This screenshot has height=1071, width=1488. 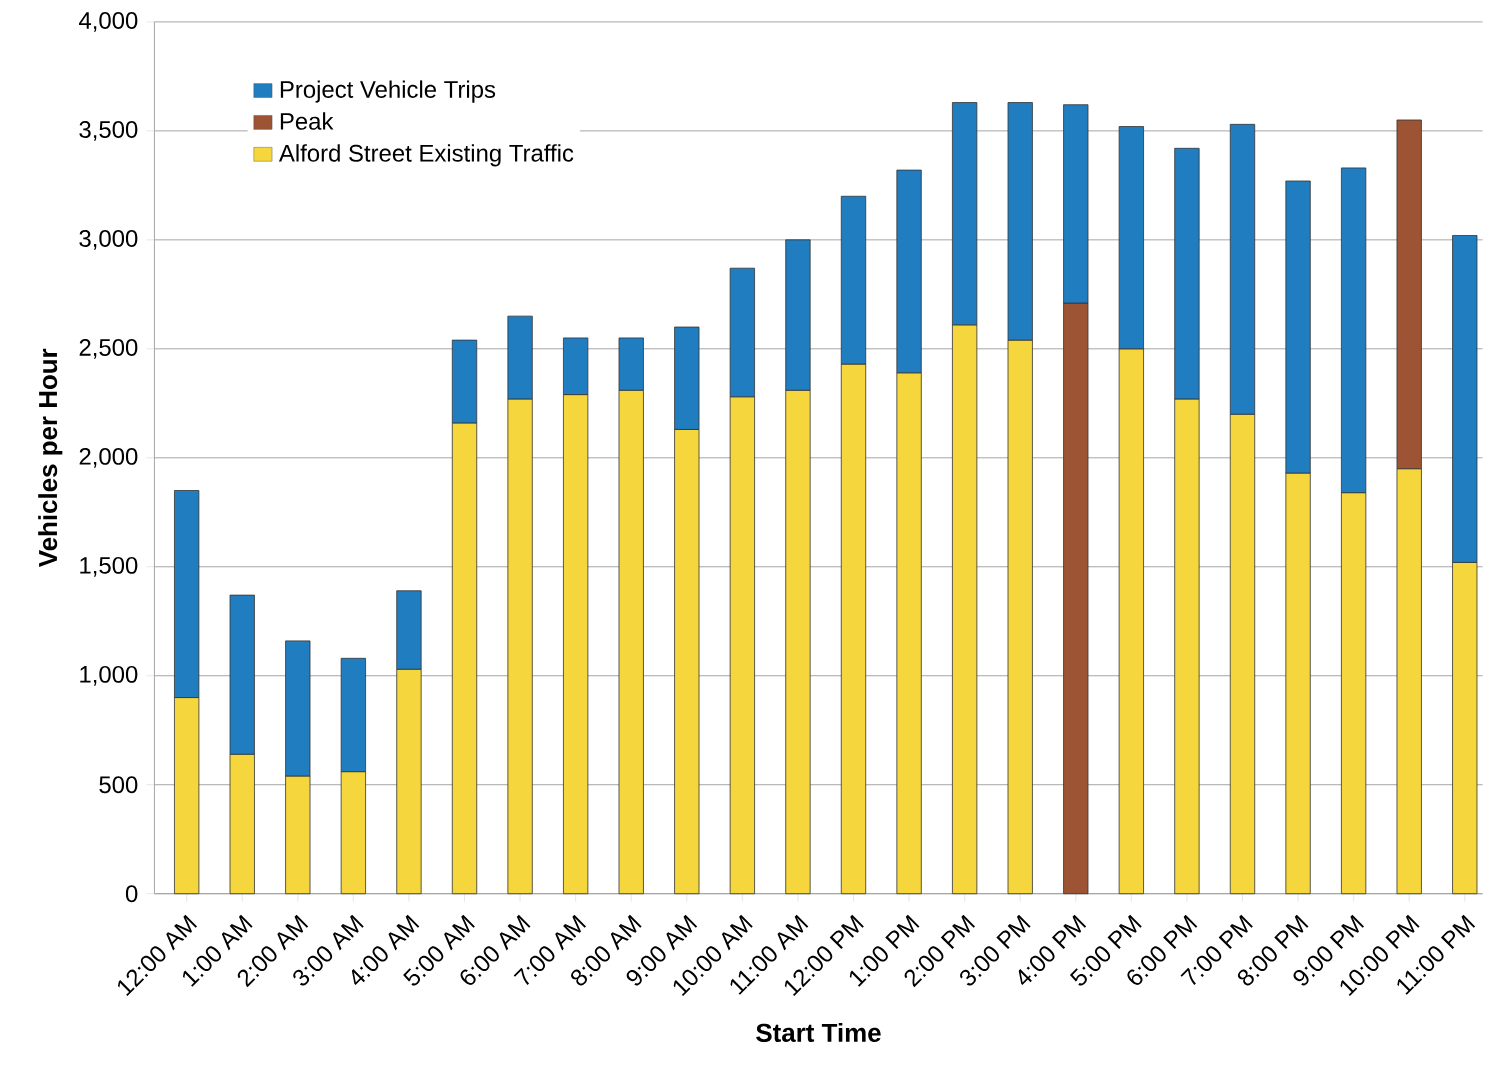 What do you see at coordinates (109, 566) in the screenshot?
I see `y-tick-label: 1,500` at bounding box center [109, 566].